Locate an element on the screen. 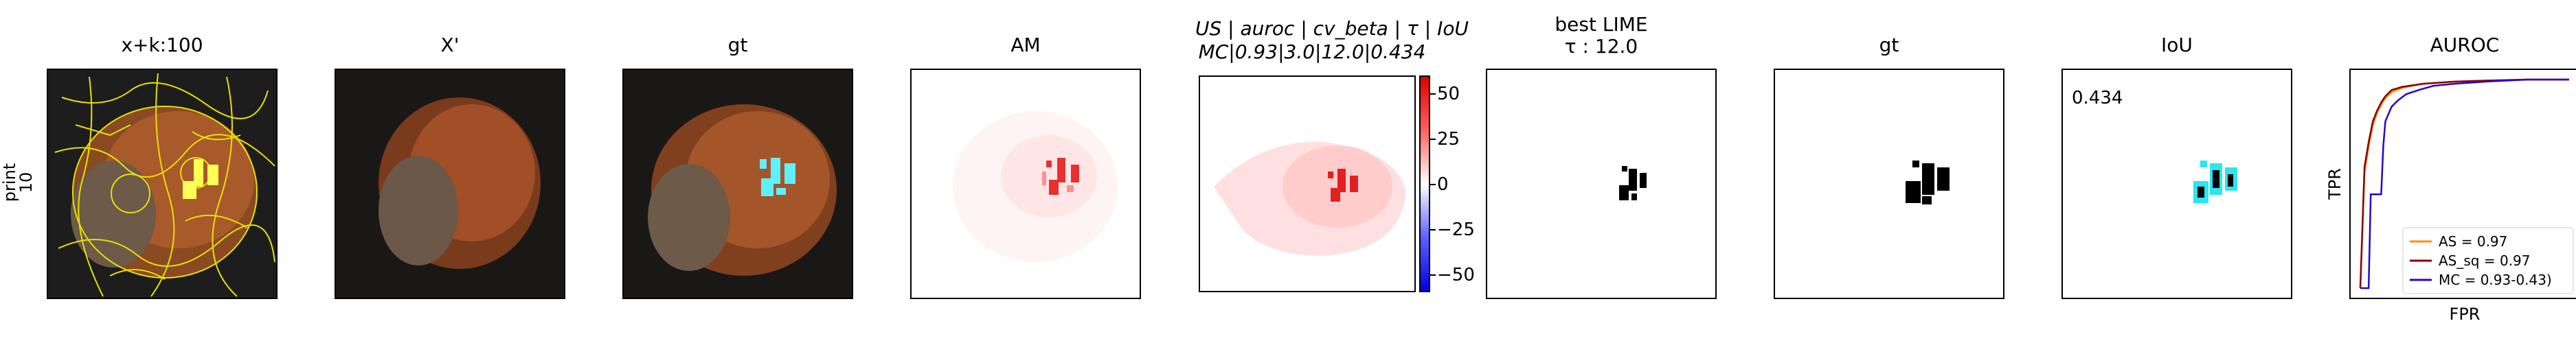 The height and width of the screenshot is (343, 2576). best-lime-panel is located at coordinates (1601, 184).